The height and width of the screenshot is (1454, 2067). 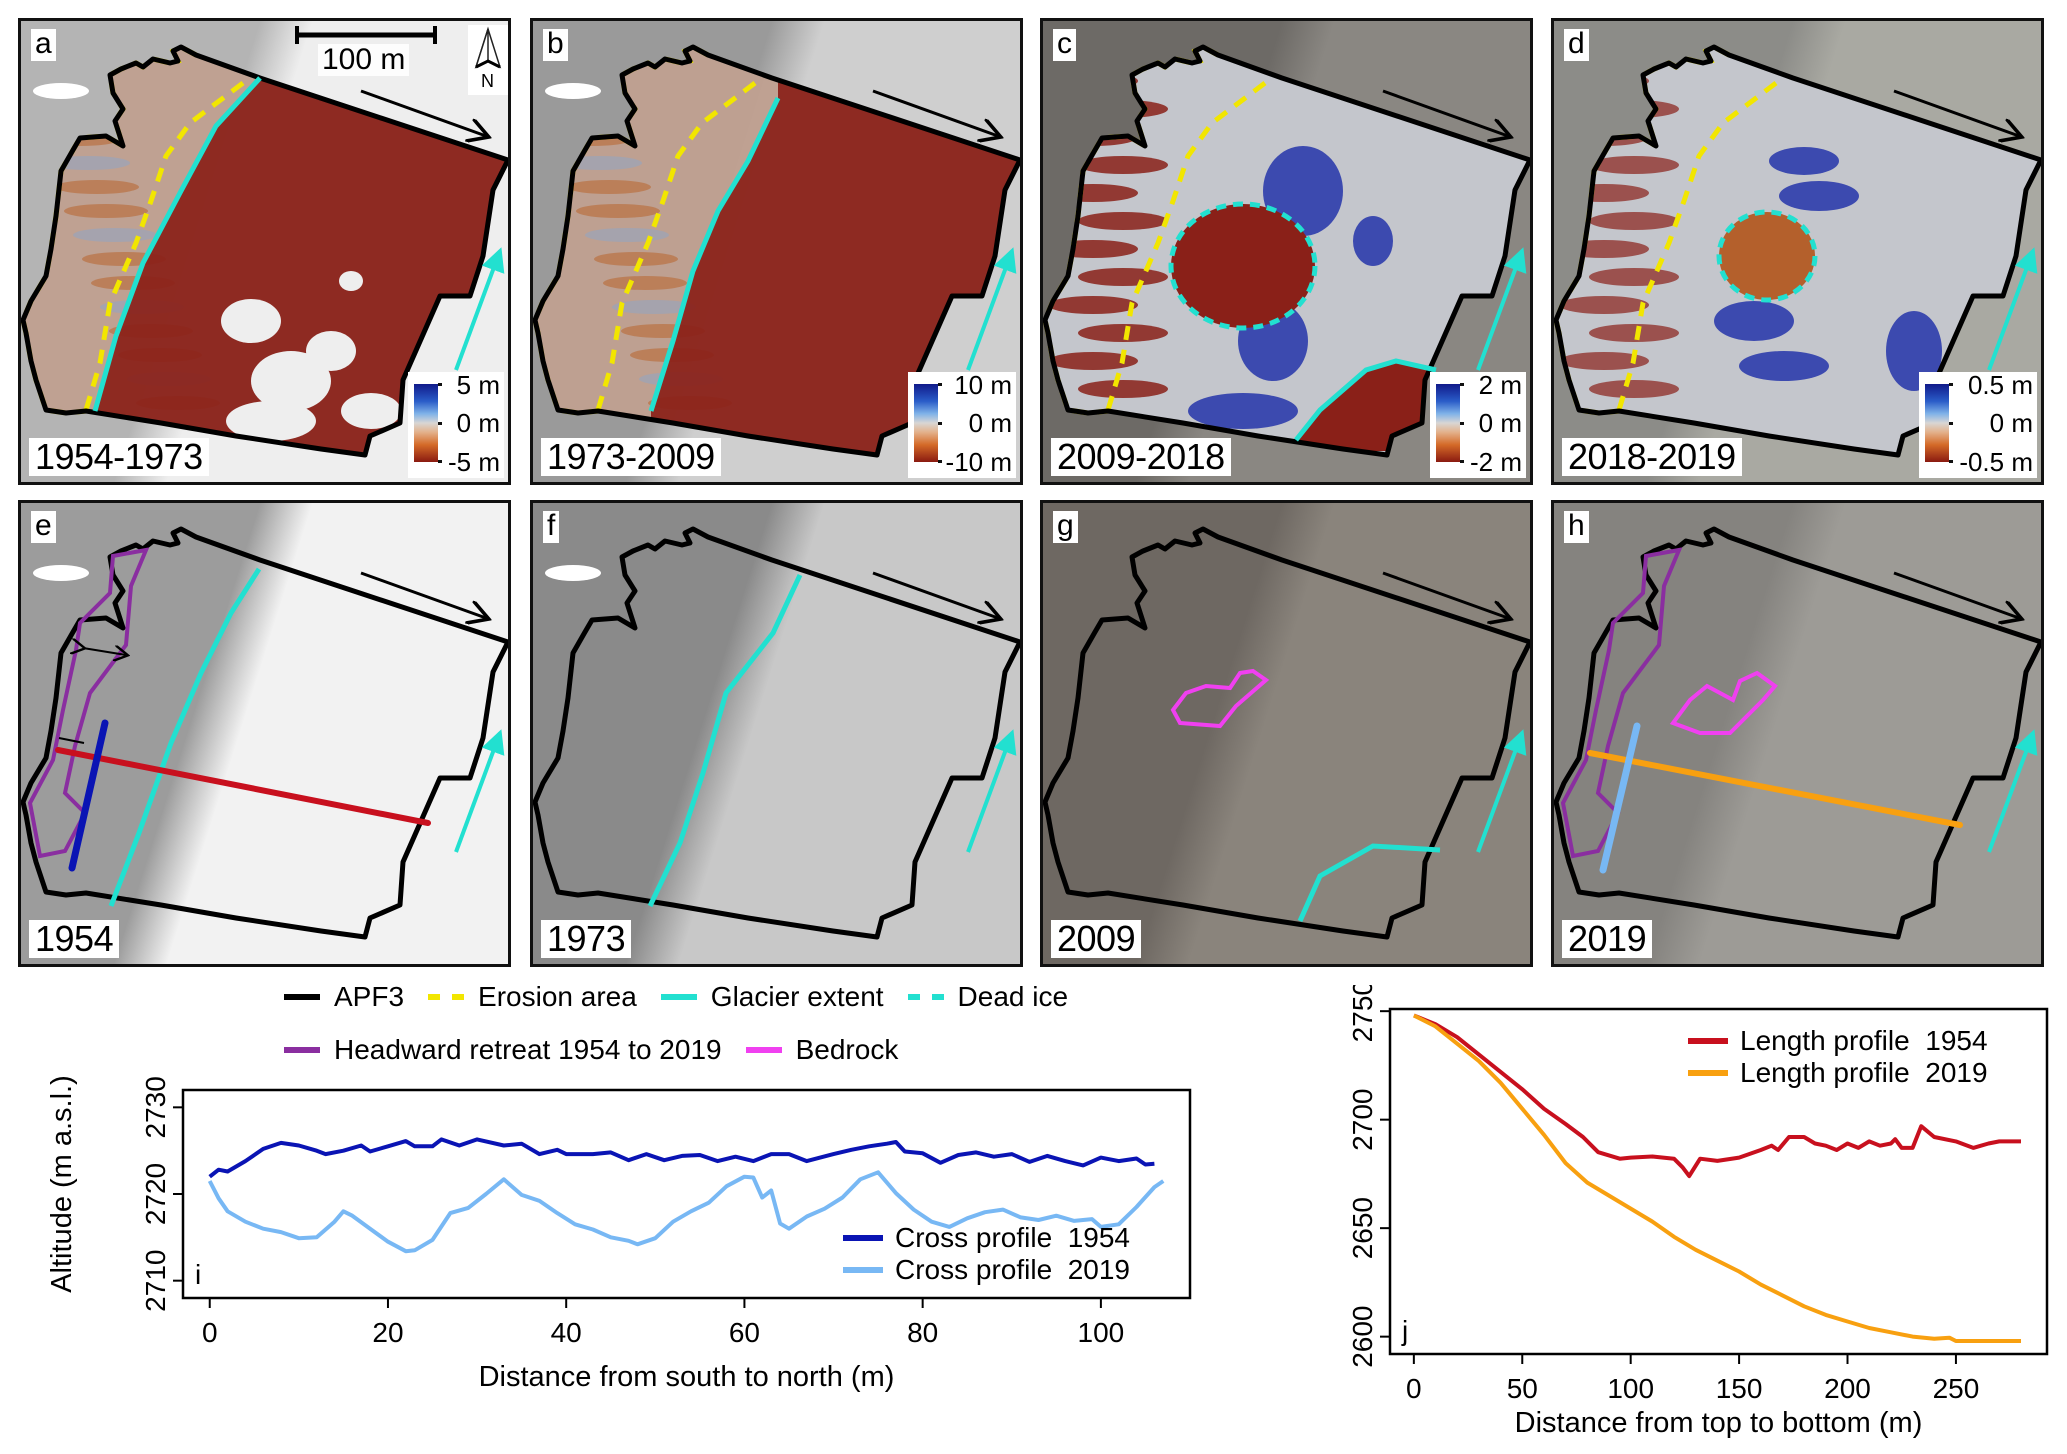 I want to click on glacier-flow-arrow-icon, so click(x=991, y=309).